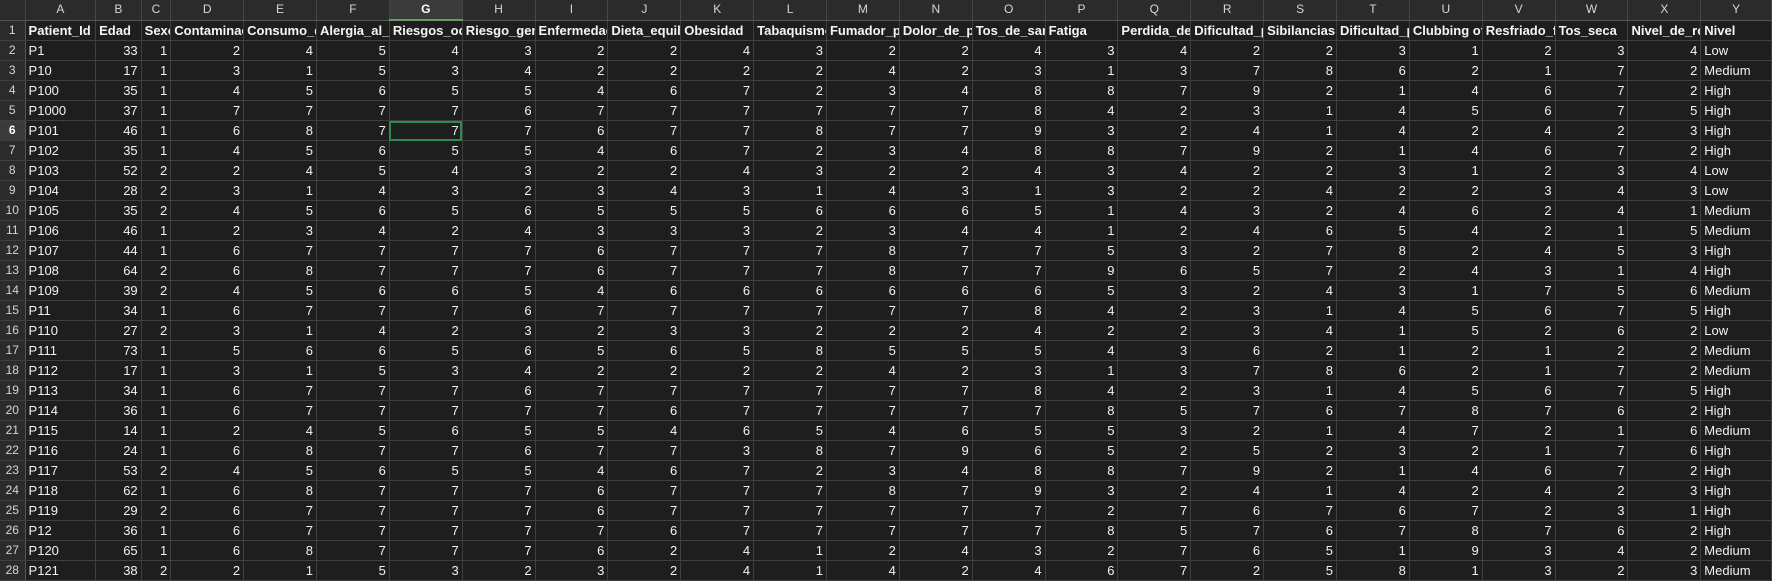 This screenshot has height=581, width=1772. Describe the element at coordinates (13, 190) in the screenshot. I see `row-header: 9` at that location.